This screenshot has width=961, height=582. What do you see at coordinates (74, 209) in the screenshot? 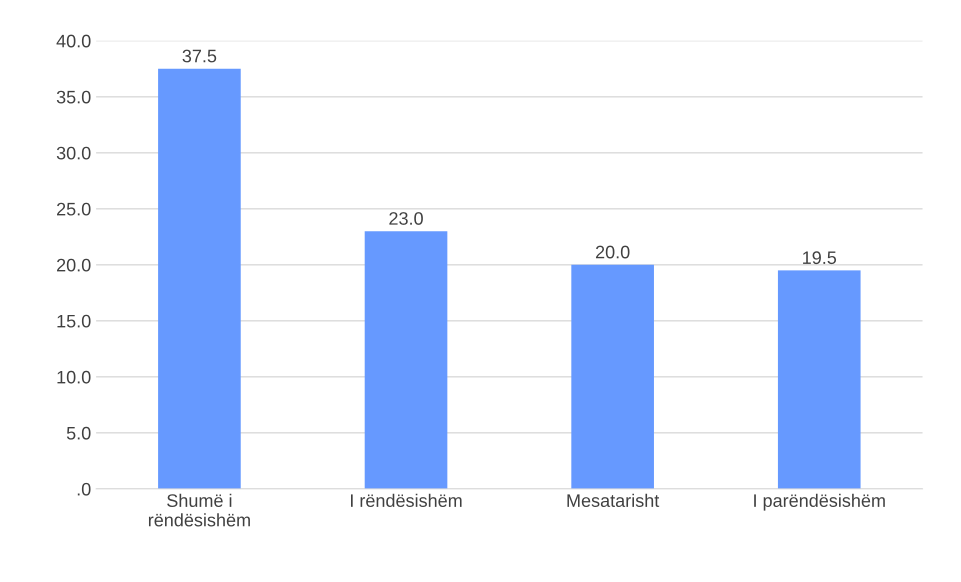
I see `y-tick-label: 25.0` at bounding box center [74, 209].